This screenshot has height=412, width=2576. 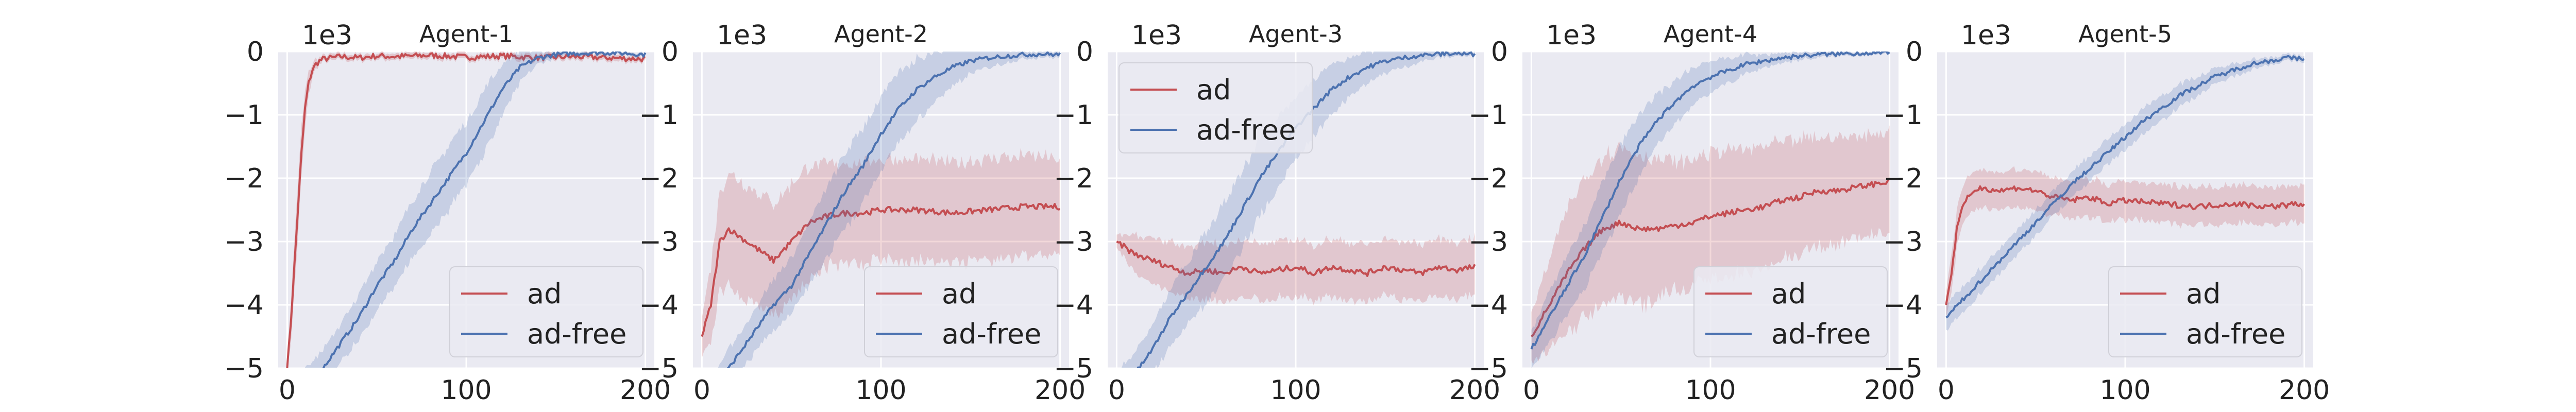 I want to click on chart-title: Agent-1, so click(x=466, y=34).